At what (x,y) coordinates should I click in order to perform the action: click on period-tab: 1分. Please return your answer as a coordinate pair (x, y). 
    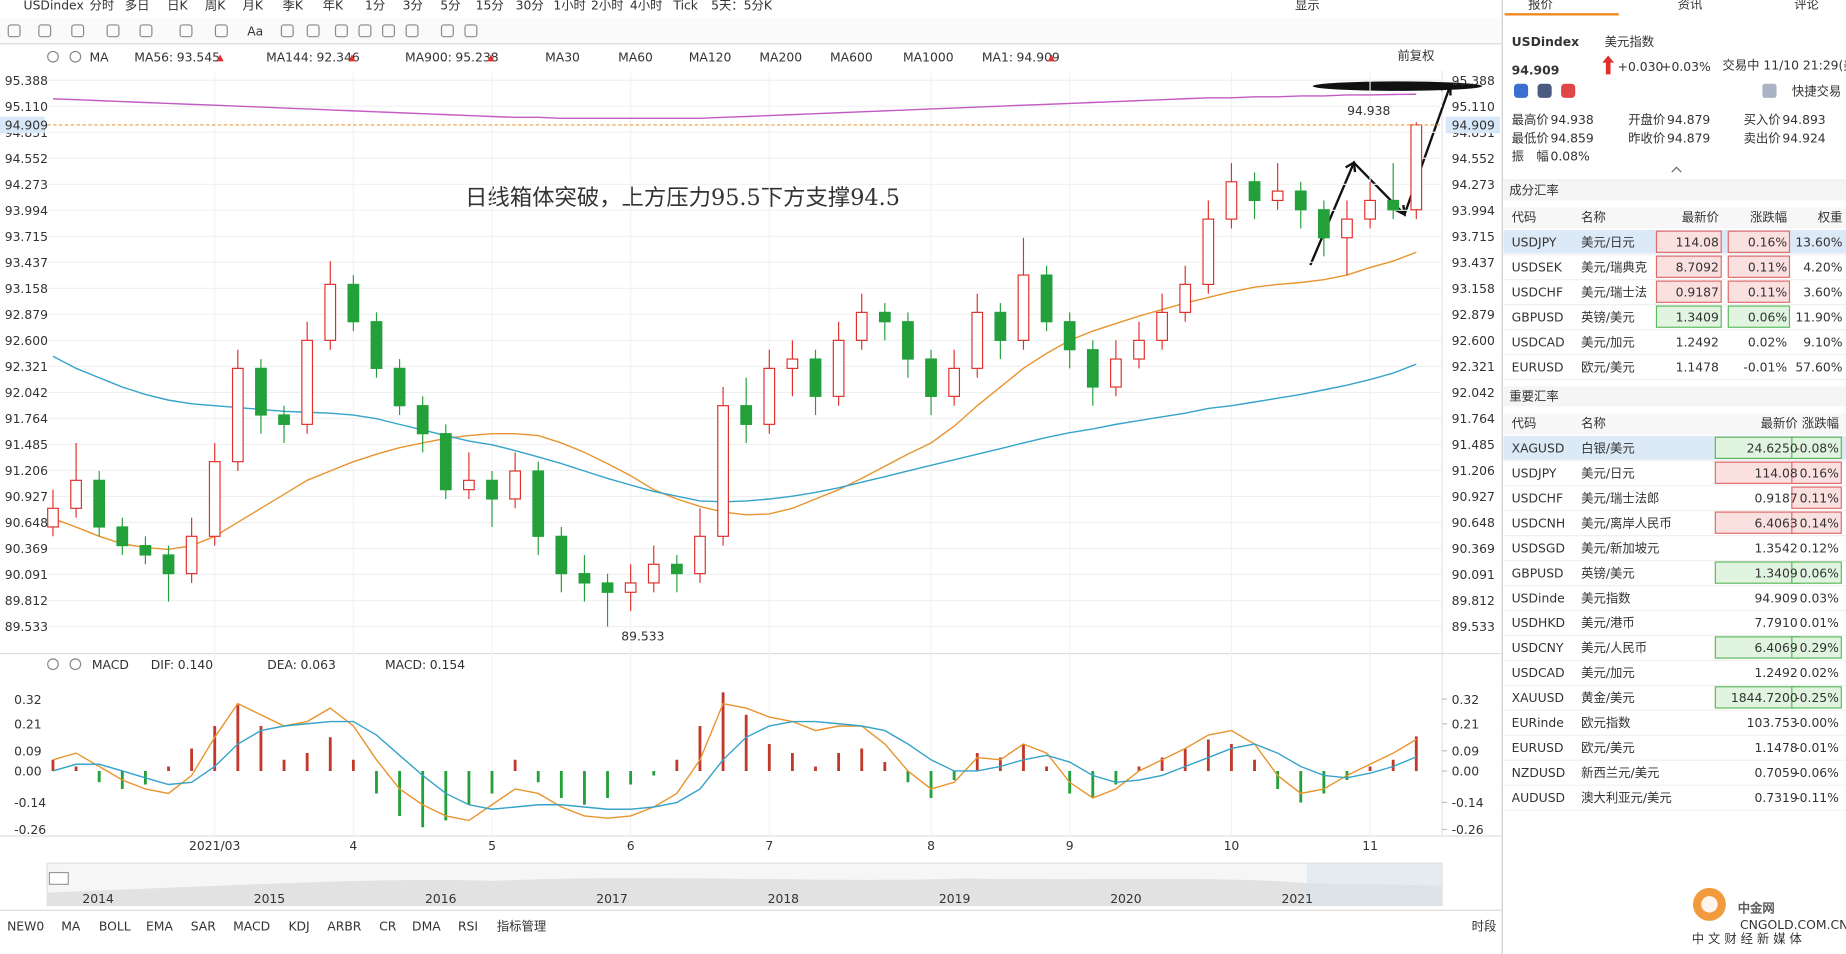
    Looking at the image, I should click on (375, 6).